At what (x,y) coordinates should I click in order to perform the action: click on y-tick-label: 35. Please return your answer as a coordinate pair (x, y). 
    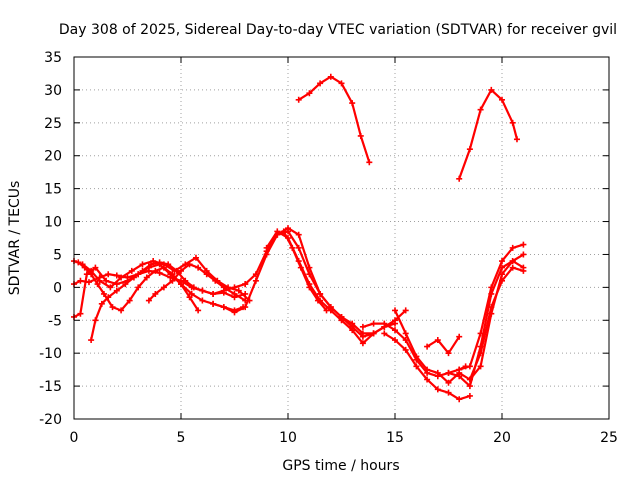
    Looking at the image, I should click on (53, 58).